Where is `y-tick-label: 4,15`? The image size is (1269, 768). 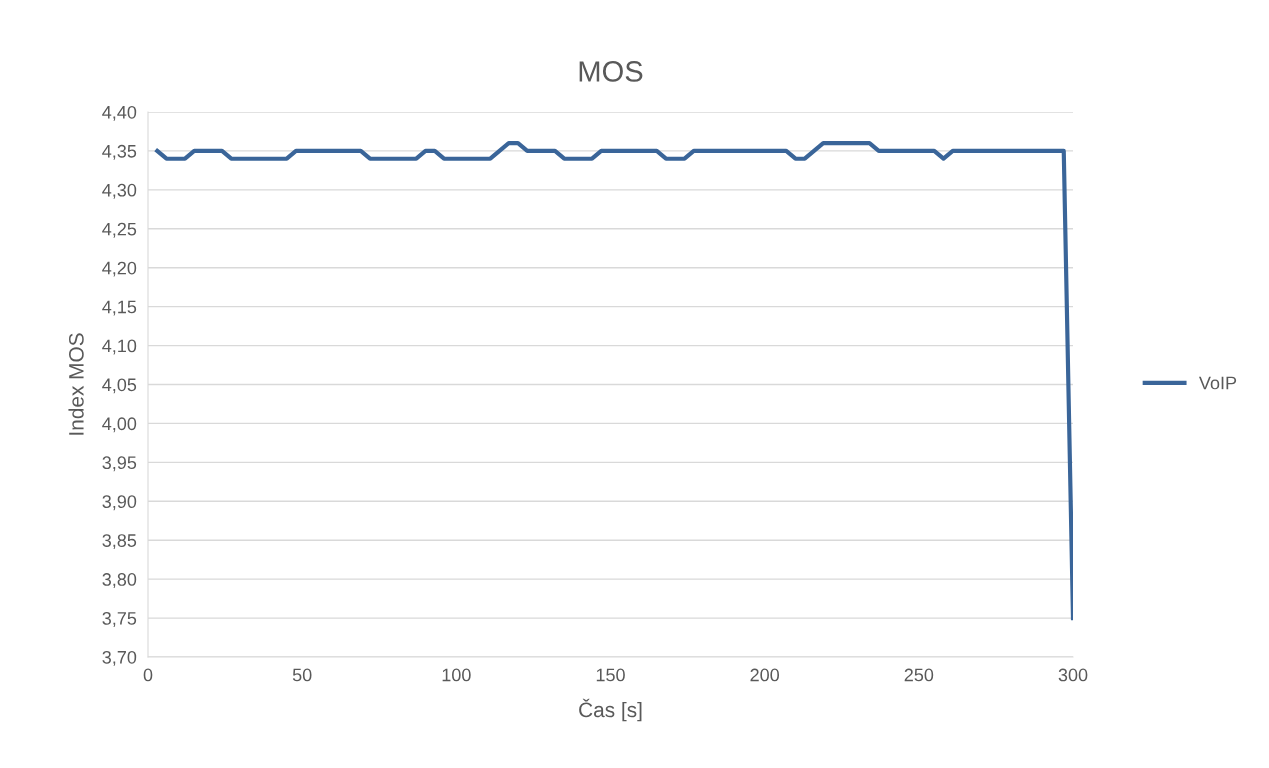 y-tick-label: 4,15 is located at coordinates (119, 308).